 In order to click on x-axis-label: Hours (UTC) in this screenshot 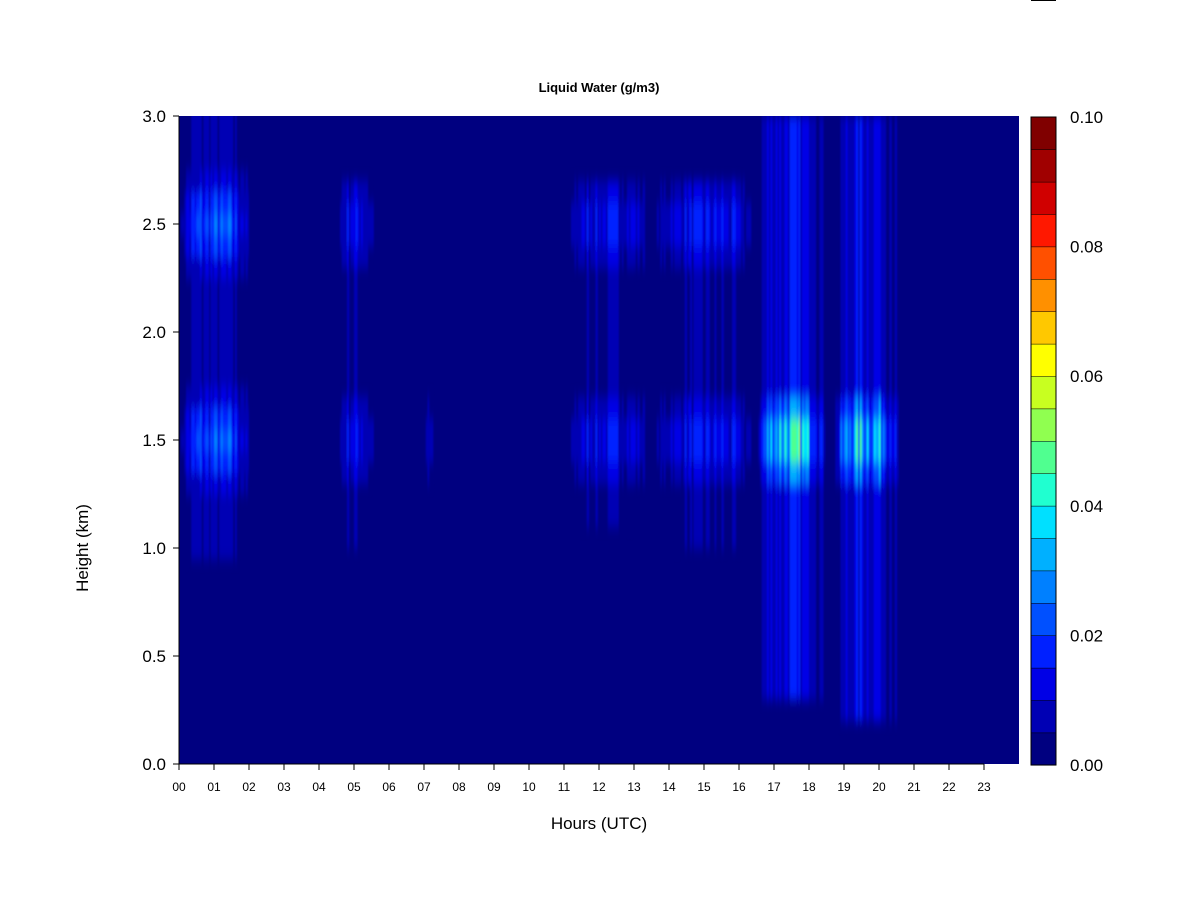, I will do `click(599, 823)`.